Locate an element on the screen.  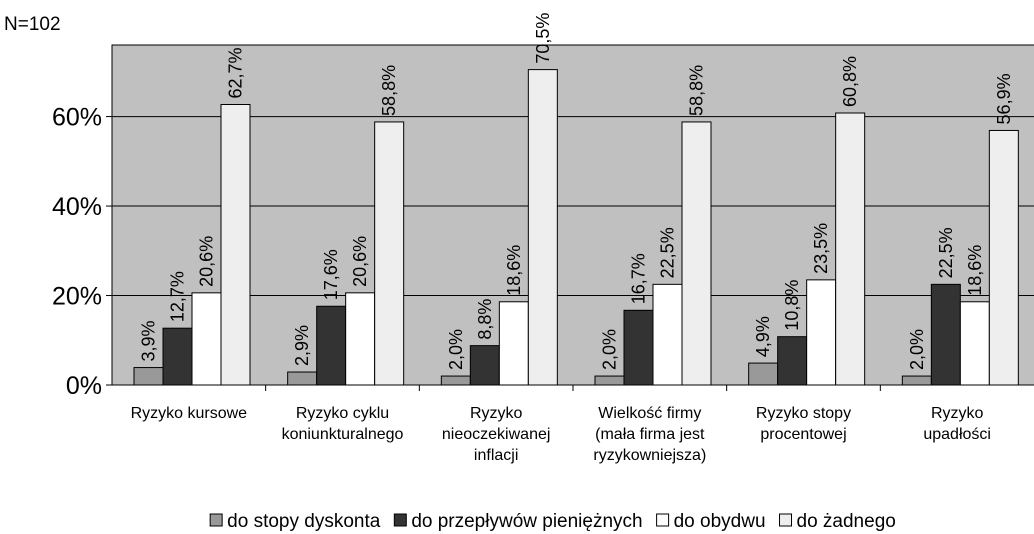
x-tick-label-line: Ryzyko kursowe is located at coordinates (189, 413).